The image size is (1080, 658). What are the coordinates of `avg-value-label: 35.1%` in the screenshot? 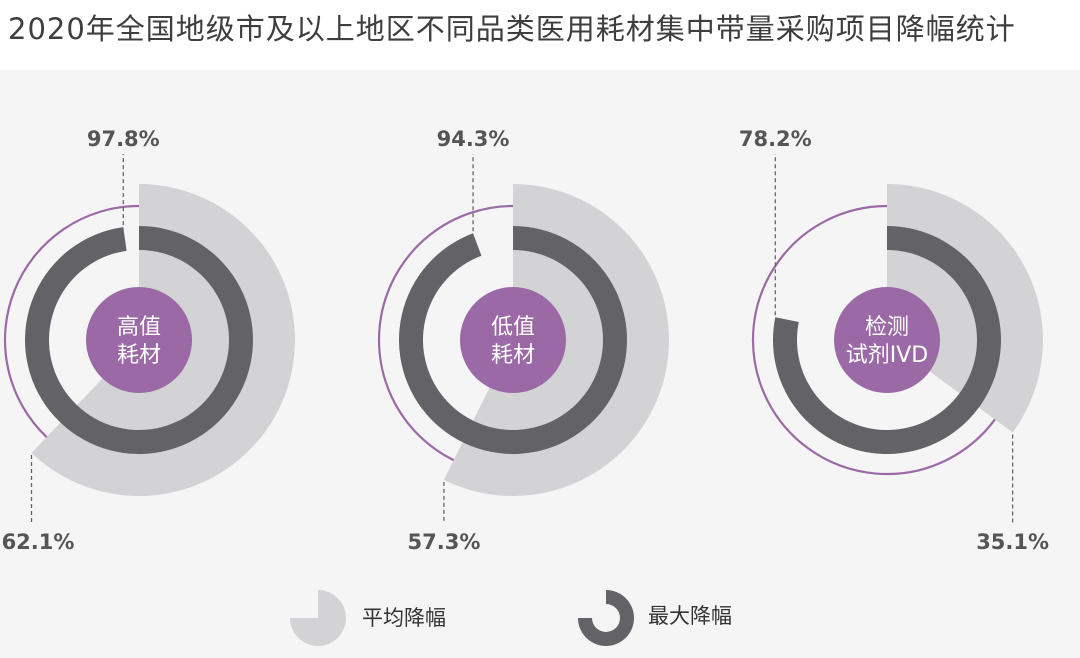 It's located at (1012, 542).